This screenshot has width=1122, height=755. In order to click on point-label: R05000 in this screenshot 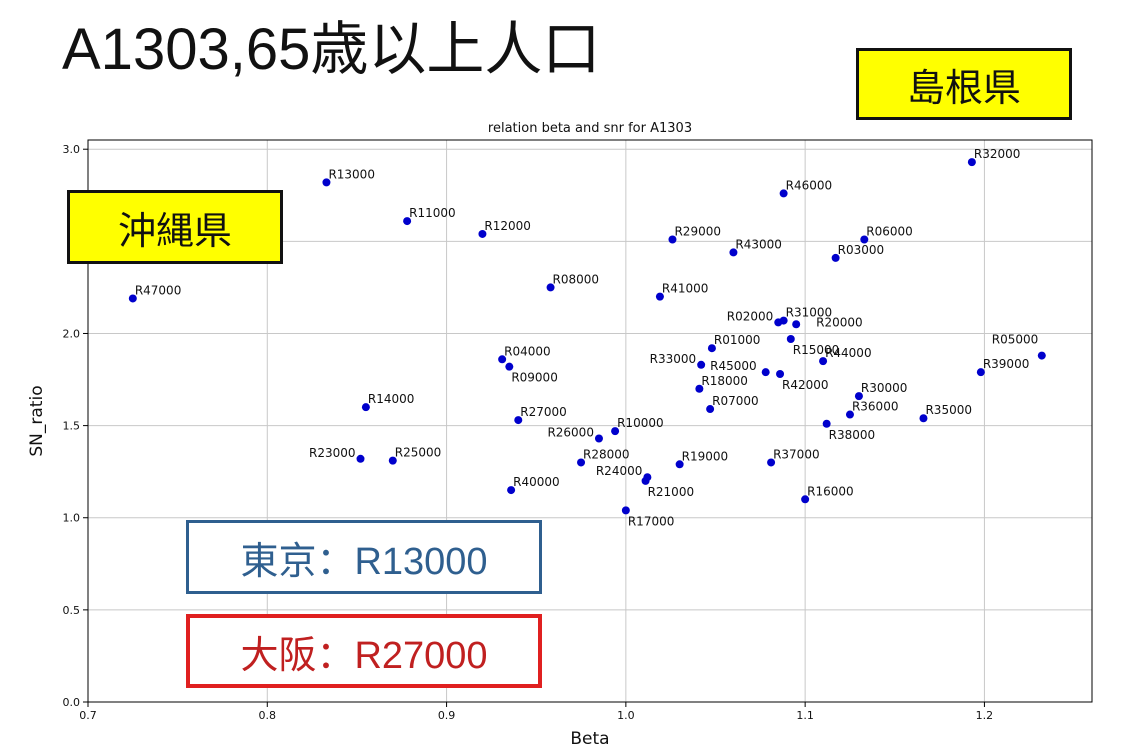, I will do `click(1015, 340)`.